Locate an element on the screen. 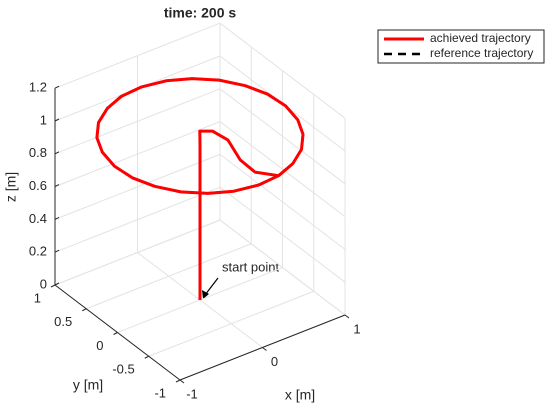 This screenshot has width=550, height=412. y-tick-label: 1 is located at coordinates (37, 297).